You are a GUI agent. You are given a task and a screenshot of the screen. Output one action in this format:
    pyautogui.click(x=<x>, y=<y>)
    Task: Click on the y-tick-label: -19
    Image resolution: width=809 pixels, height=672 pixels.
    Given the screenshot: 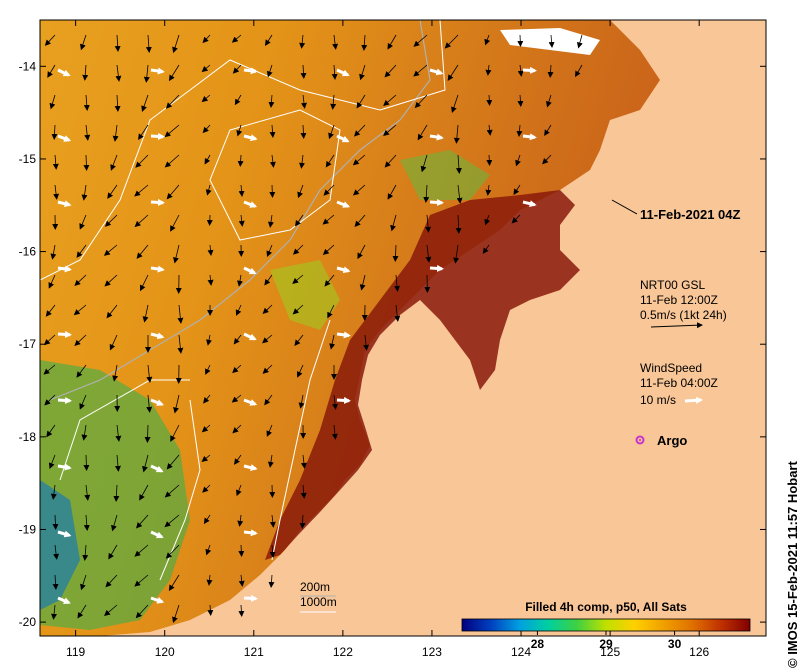 What is the action you would take?
    pyautogui.click(x=28, y=529)
    